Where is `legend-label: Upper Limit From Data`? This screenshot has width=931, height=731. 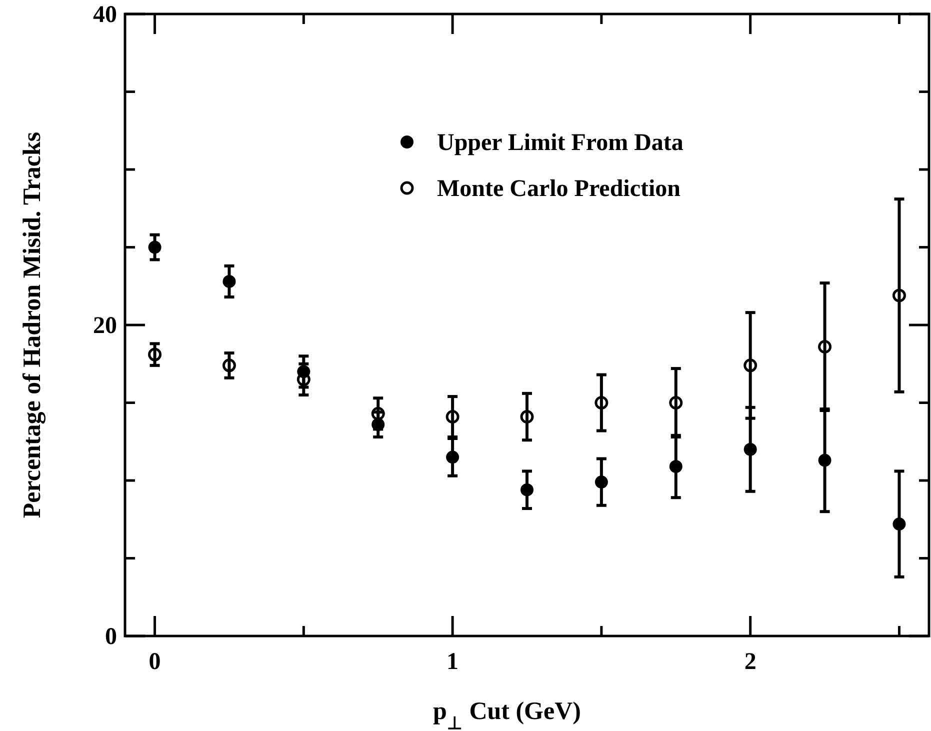 legend-label: Upper Limit From Data is located at coordinates (560, 143).